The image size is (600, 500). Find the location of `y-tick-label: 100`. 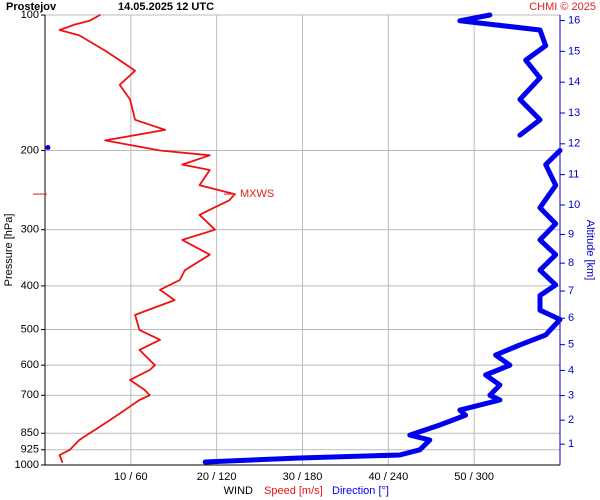

y-tick-label: 100 is located at coordinates (30, 15).